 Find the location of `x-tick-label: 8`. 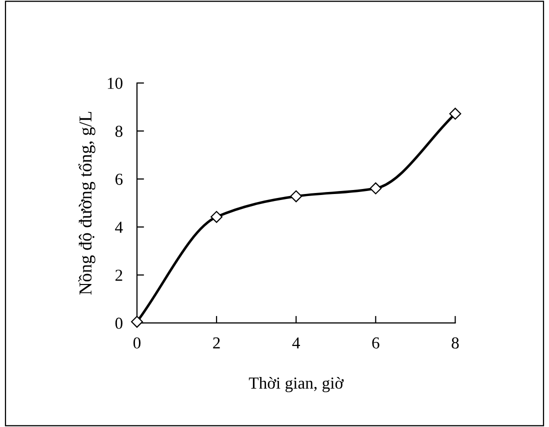

x-tick-label: 8 is located at coordinates (455, 343).